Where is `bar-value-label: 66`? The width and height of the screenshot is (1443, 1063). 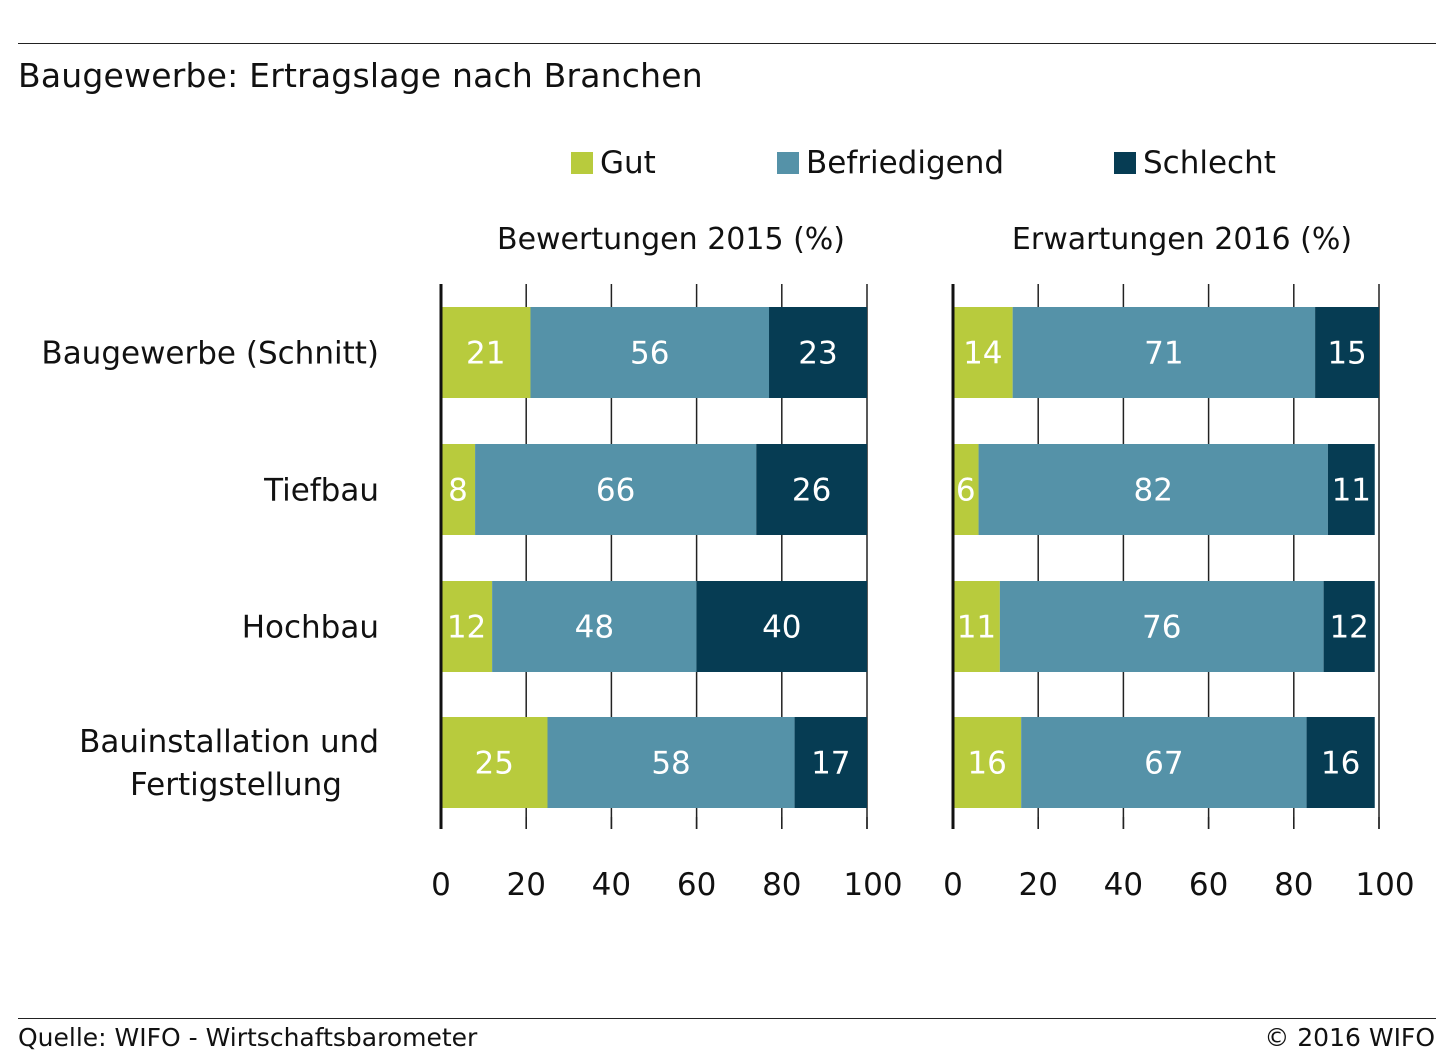
bar-value-label: 66 is located at coordinates (615, 491).